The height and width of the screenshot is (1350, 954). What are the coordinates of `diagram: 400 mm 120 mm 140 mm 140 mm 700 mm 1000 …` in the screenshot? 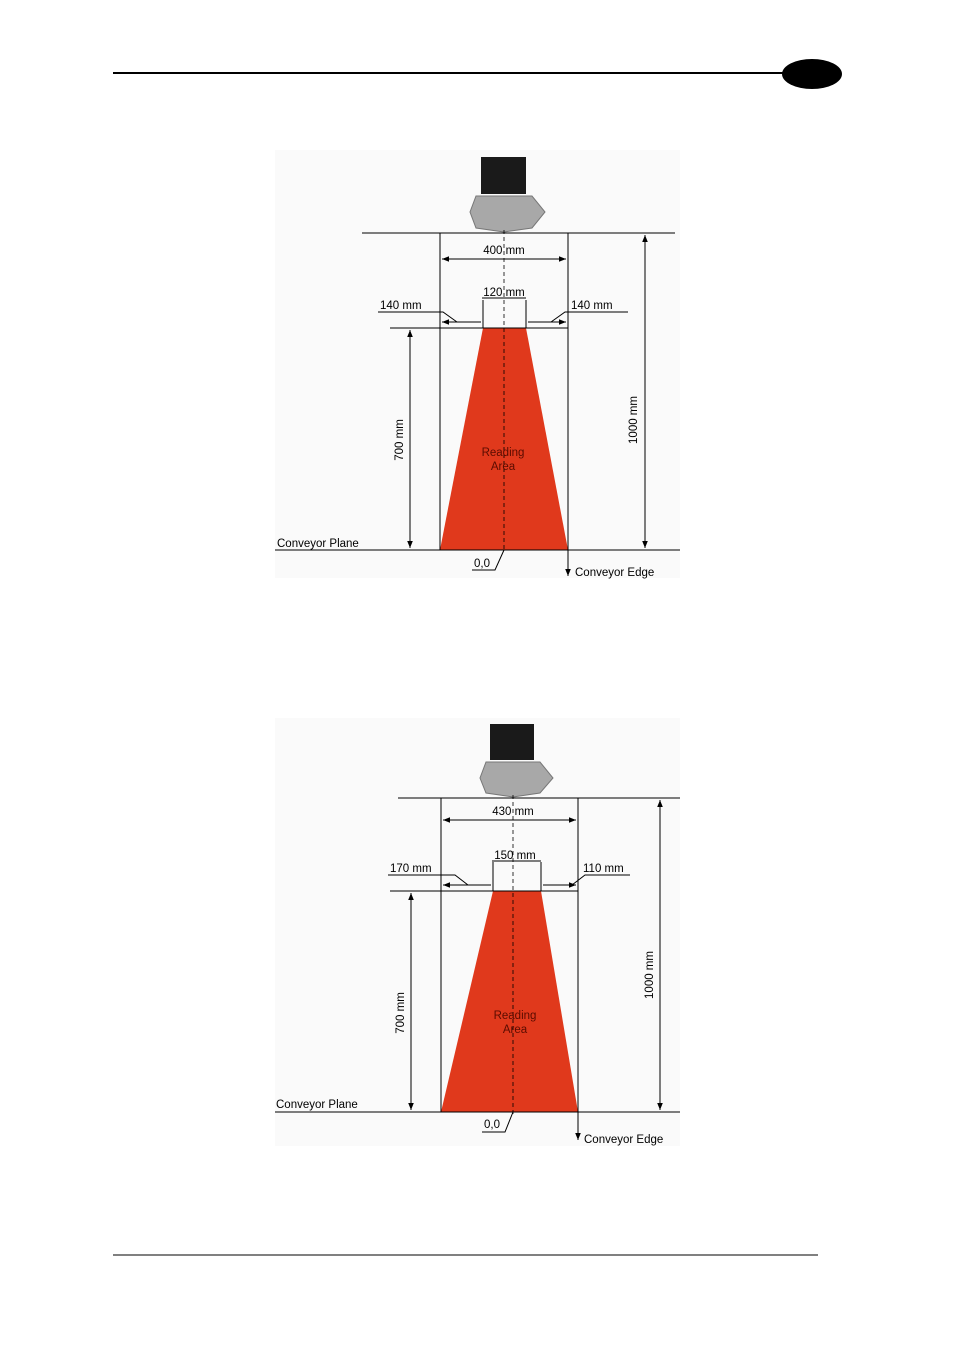 It's located at (477, 364).